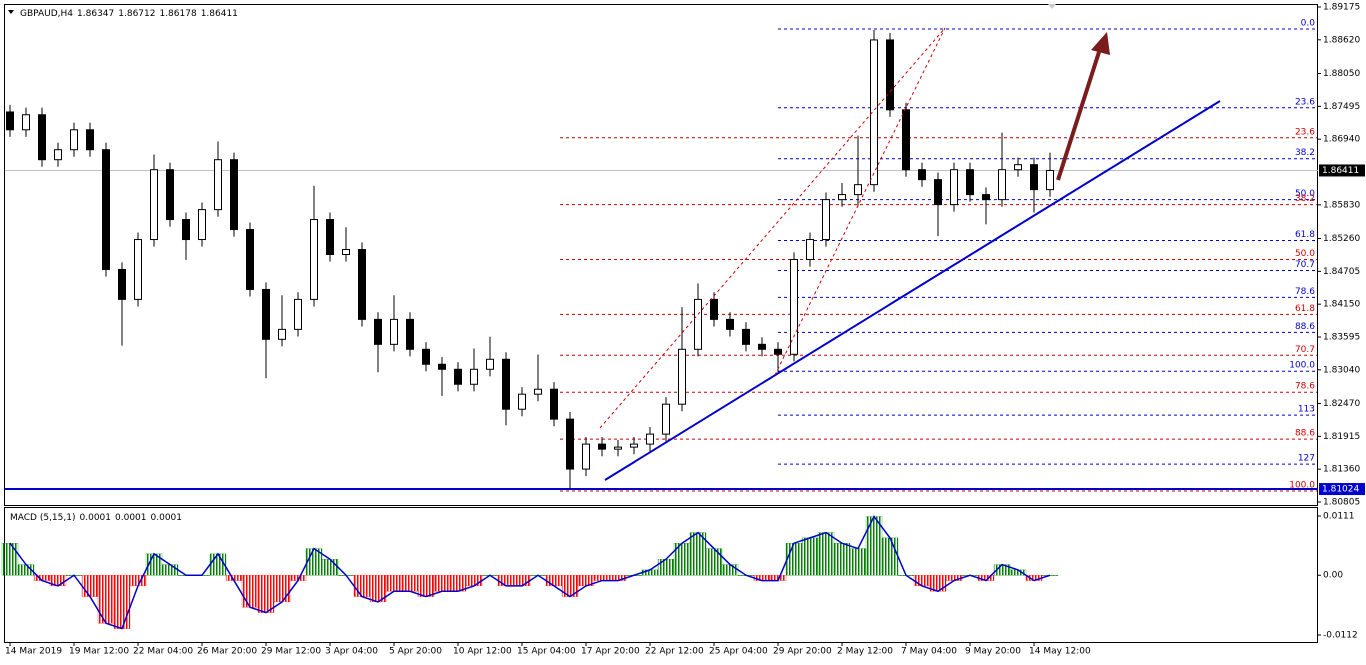 Image resolution: width=1366 pixels, height=665 pixels. I want to click on x-tick-label: 26 Mar 20:00, so click(227, 652).